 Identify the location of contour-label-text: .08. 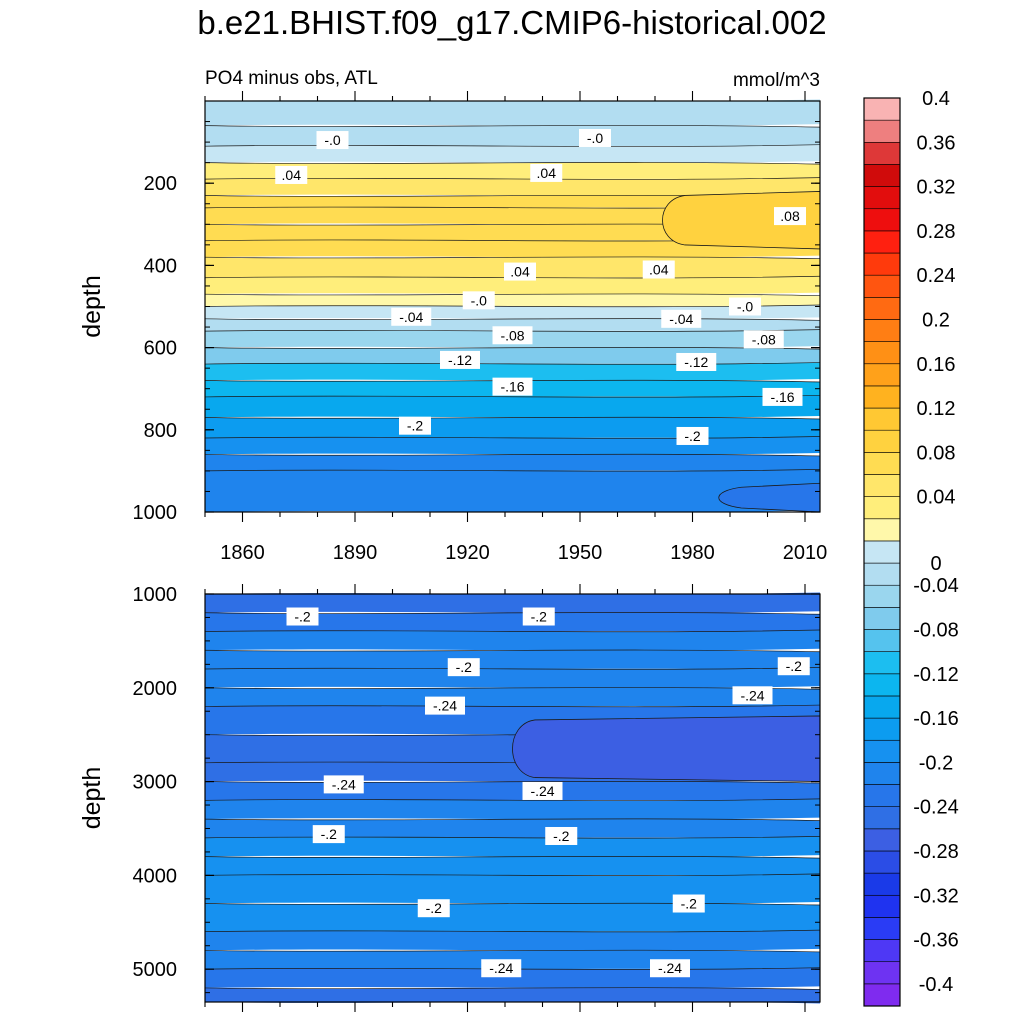
(790, 216).